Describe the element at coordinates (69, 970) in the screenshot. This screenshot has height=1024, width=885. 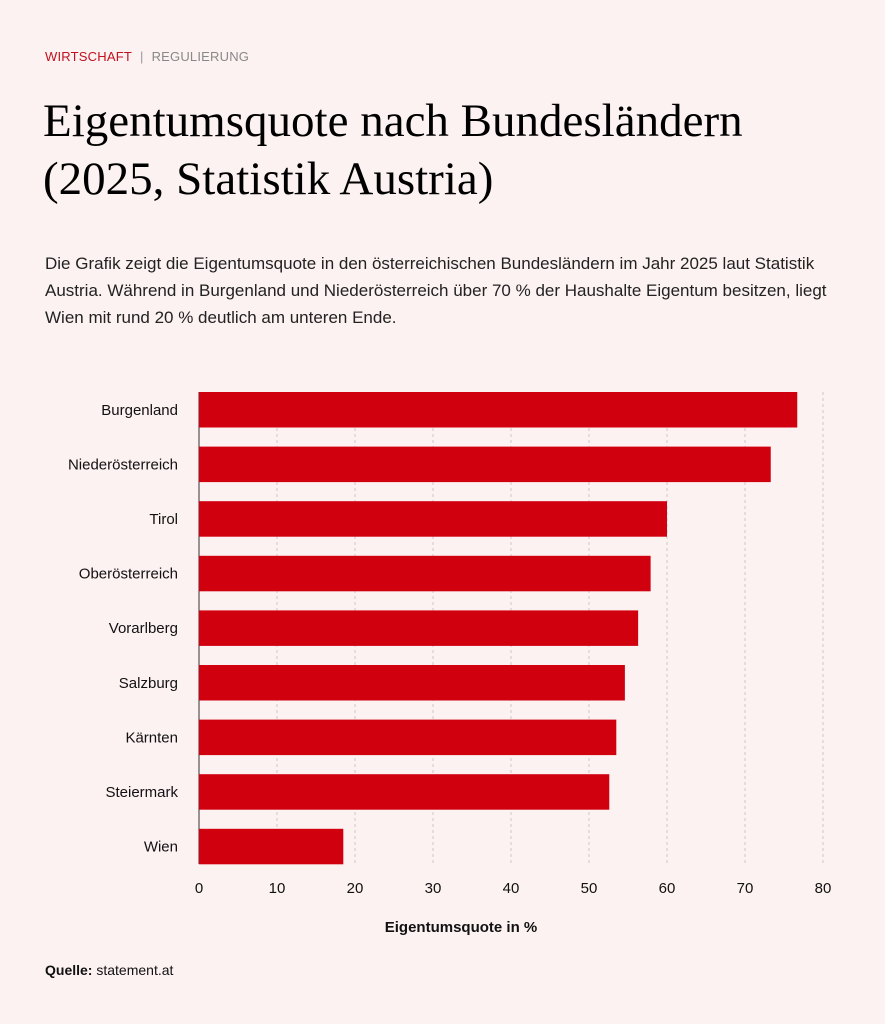
I see `source-label: Quelle:` at that location.